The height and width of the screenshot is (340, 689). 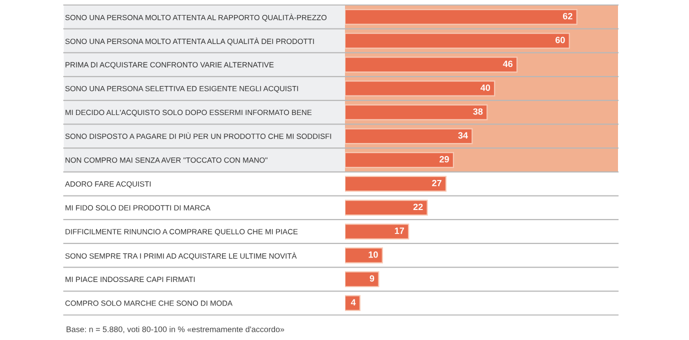 What do you see at coordinates (463, 135) in the screenshot?
I see `data-label: 34` at bounding box center [463, 135].